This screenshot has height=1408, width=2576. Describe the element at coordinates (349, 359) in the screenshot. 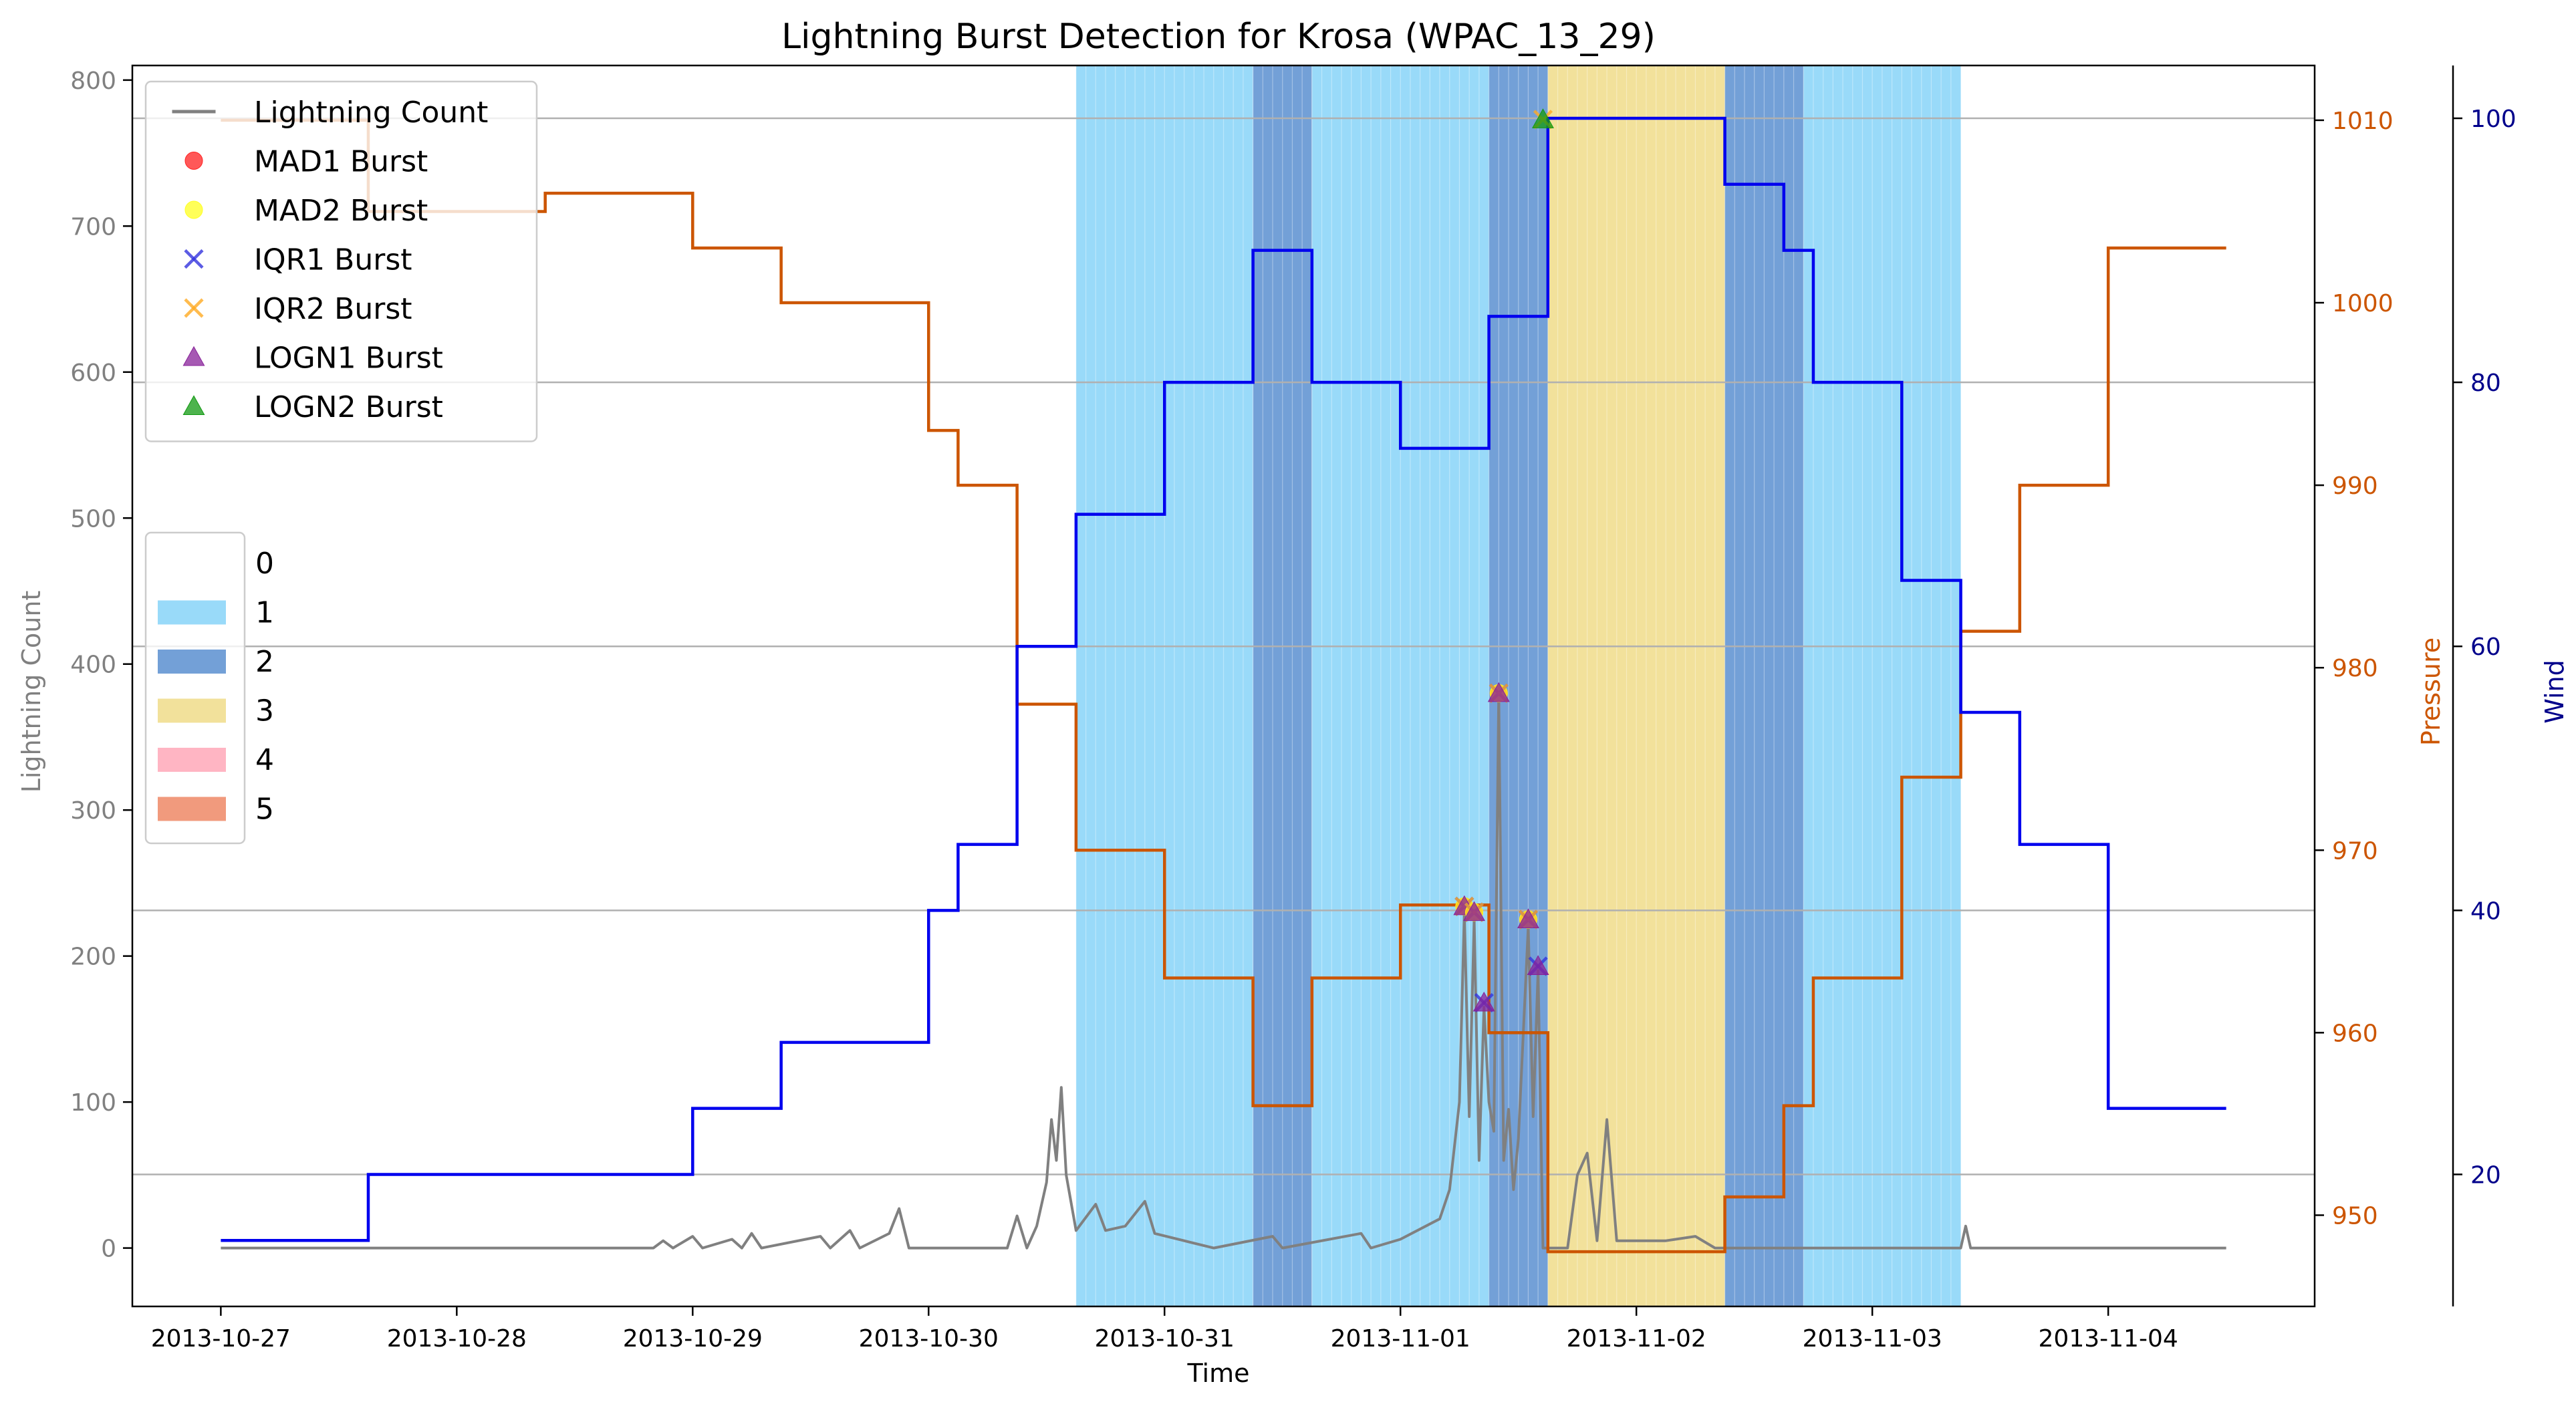

I see `legend-label: LOGN1 Burst` at that location.